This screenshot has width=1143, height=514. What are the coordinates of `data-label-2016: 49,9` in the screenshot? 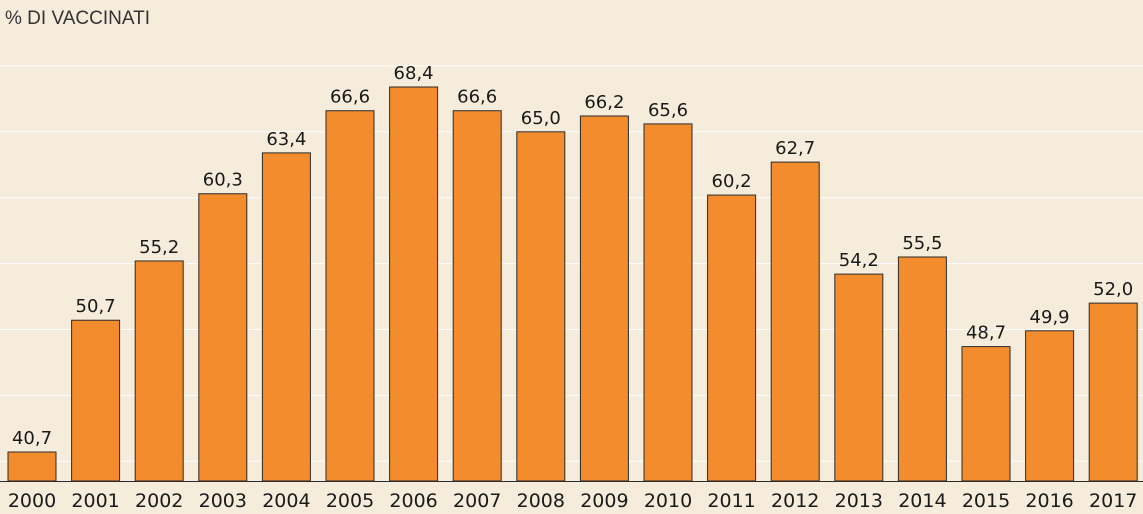 It's located at (1050, 317).